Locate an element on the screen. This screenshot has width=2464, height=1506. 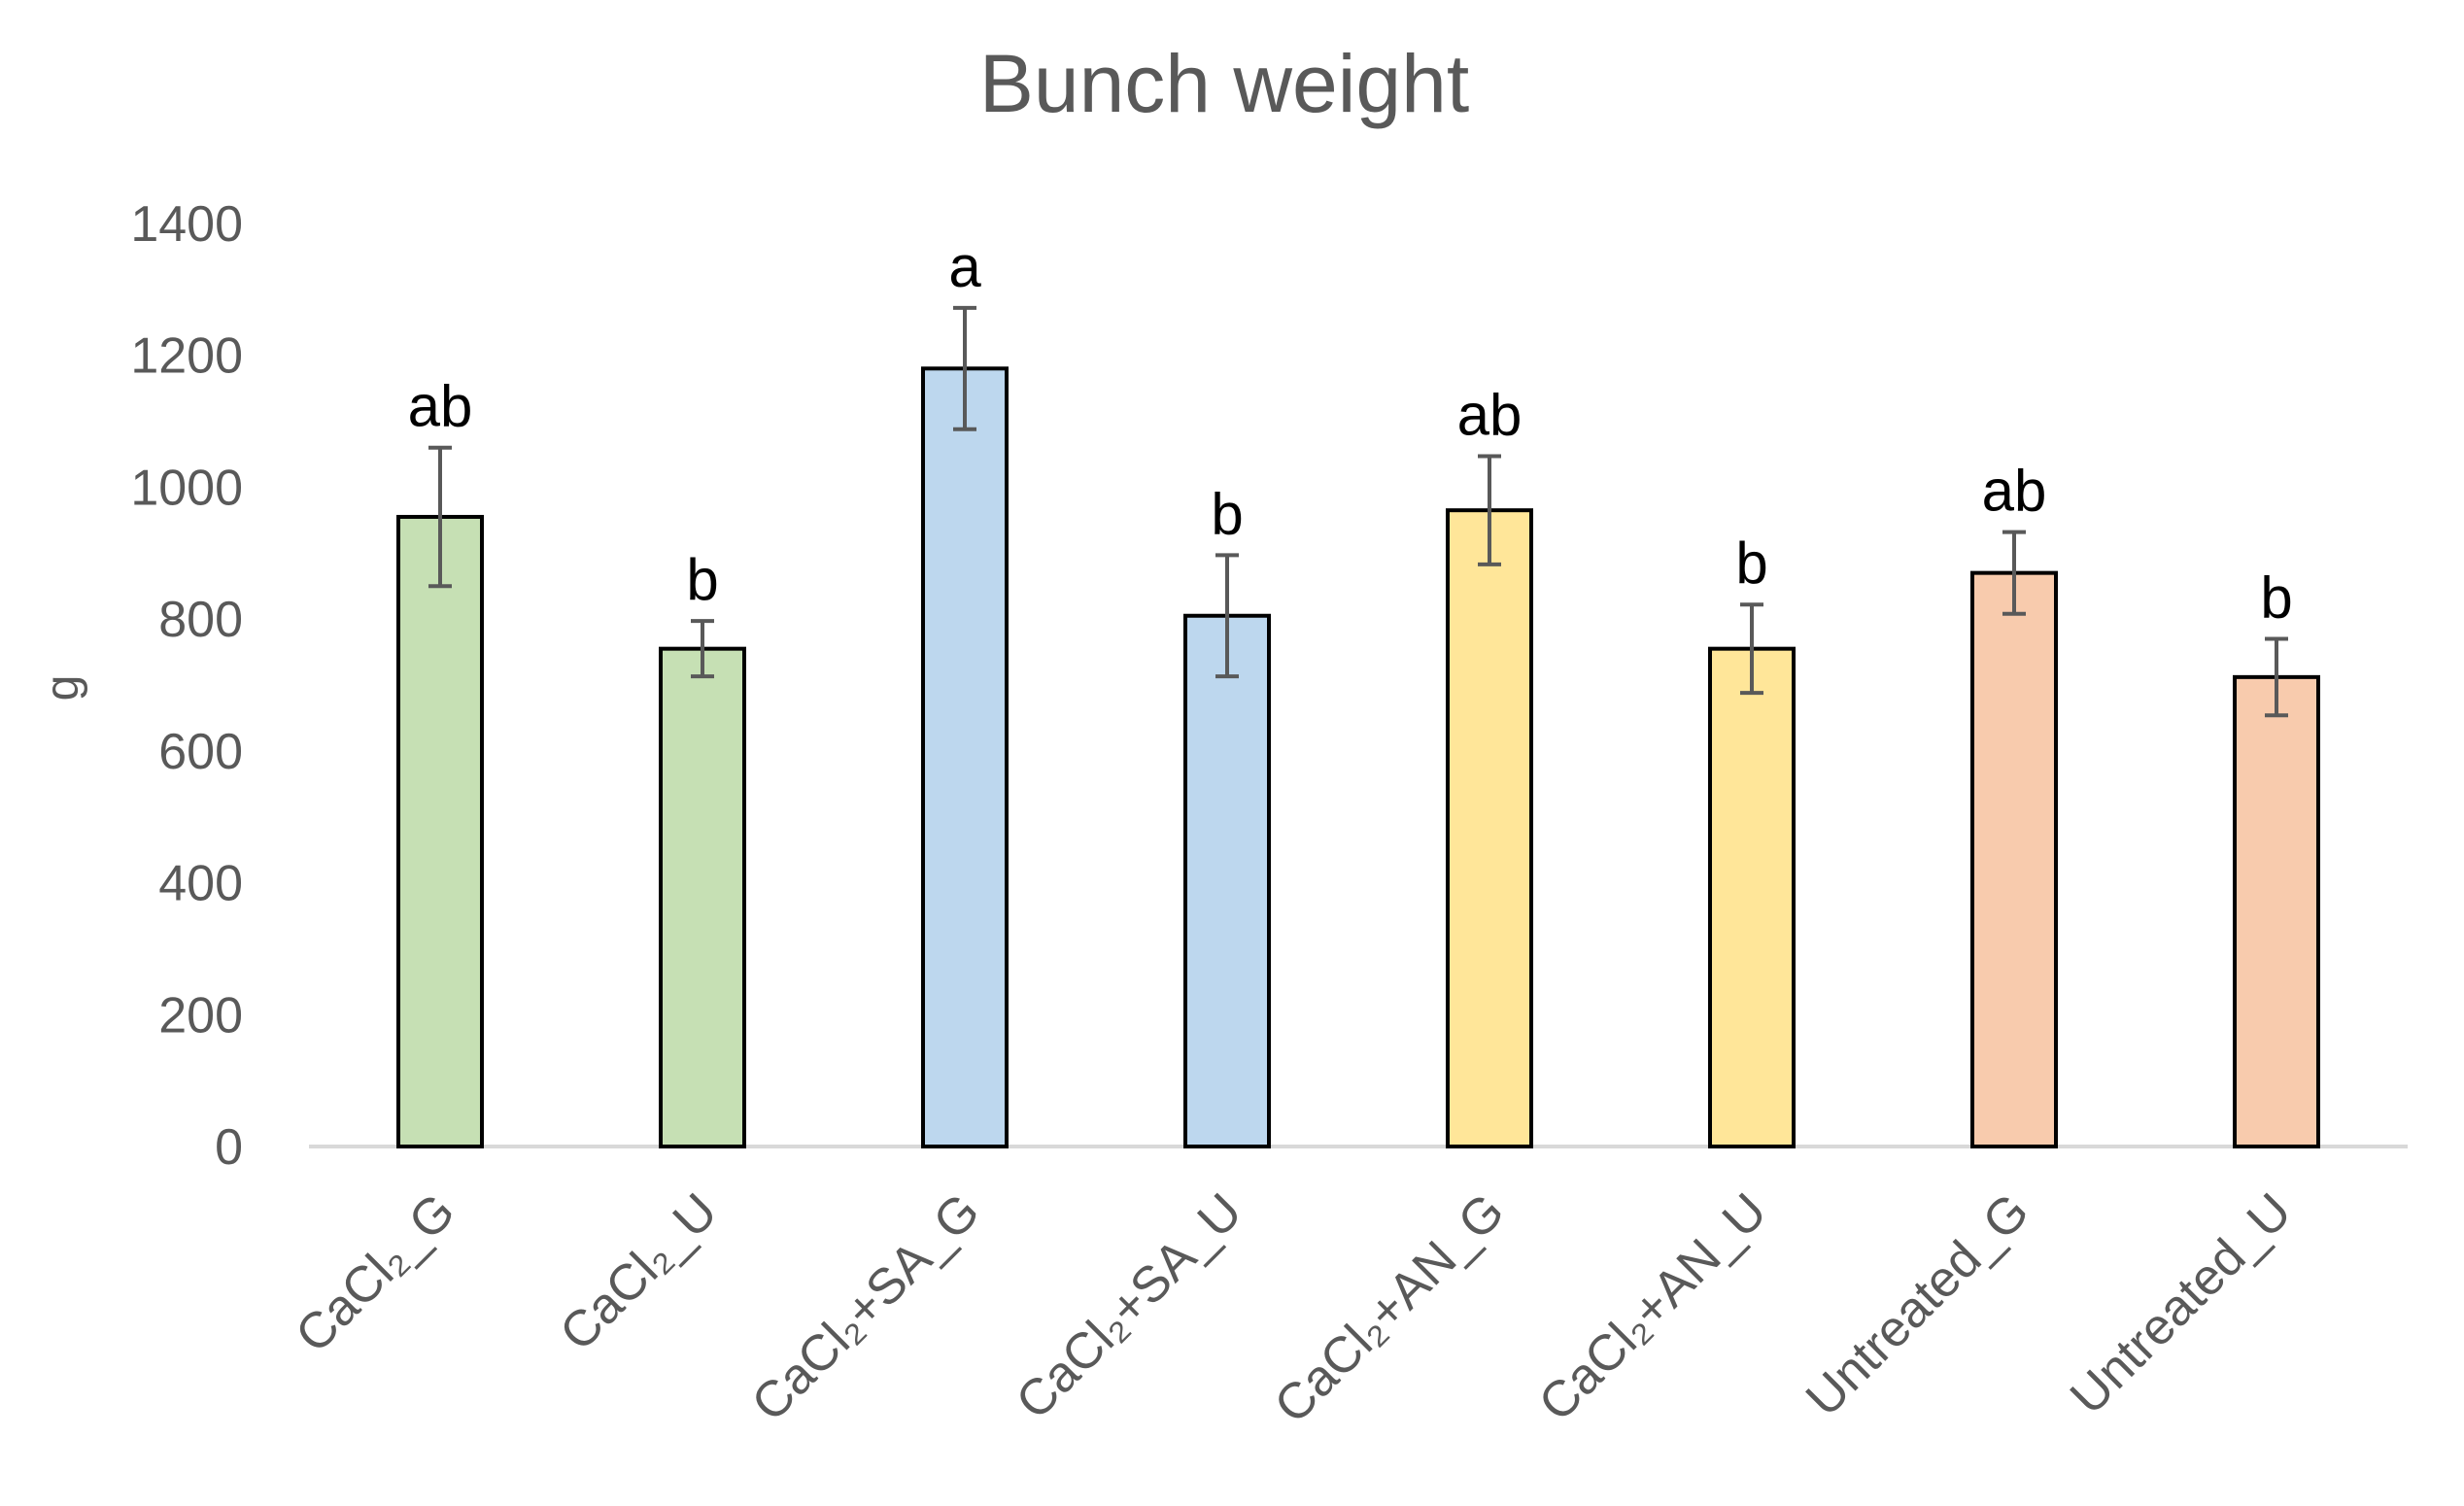
category-label: CaCl₂+SA_U is located at coordinates (1129, 1306).